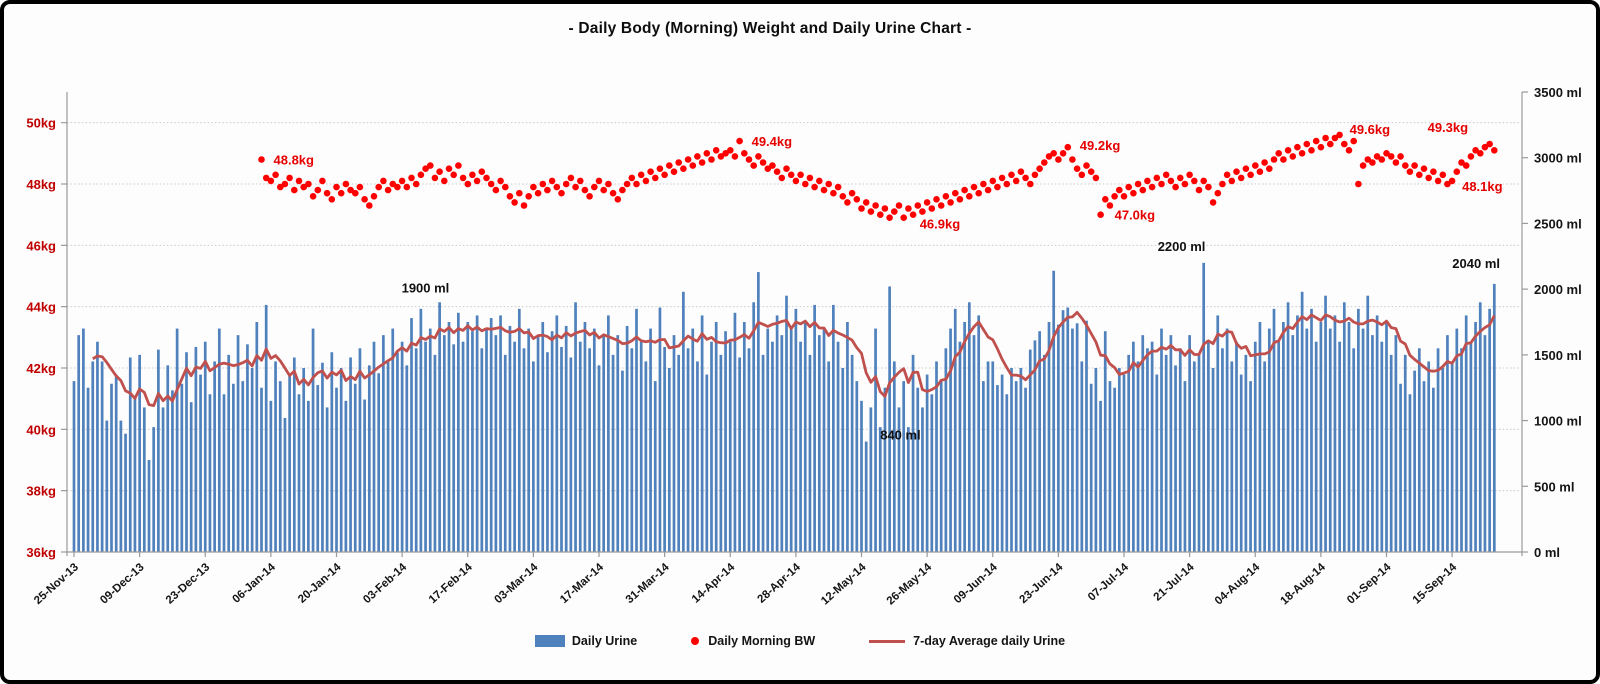  I want to click on x-axis-label: 09-Dec-13, so click(122, 583).